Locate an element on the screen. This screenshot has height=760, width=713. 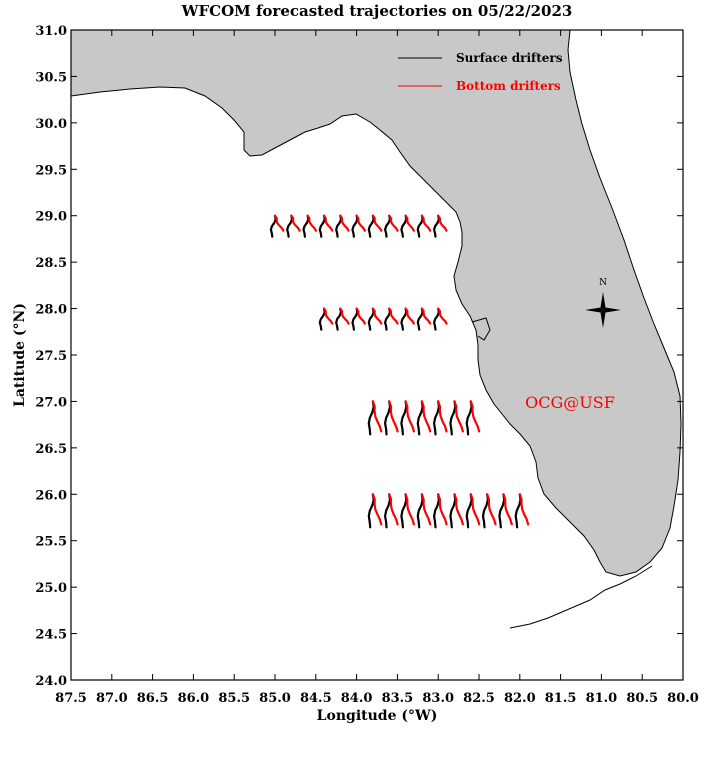
x-tick-label: 87.0 is located at coordinates (112, 698).